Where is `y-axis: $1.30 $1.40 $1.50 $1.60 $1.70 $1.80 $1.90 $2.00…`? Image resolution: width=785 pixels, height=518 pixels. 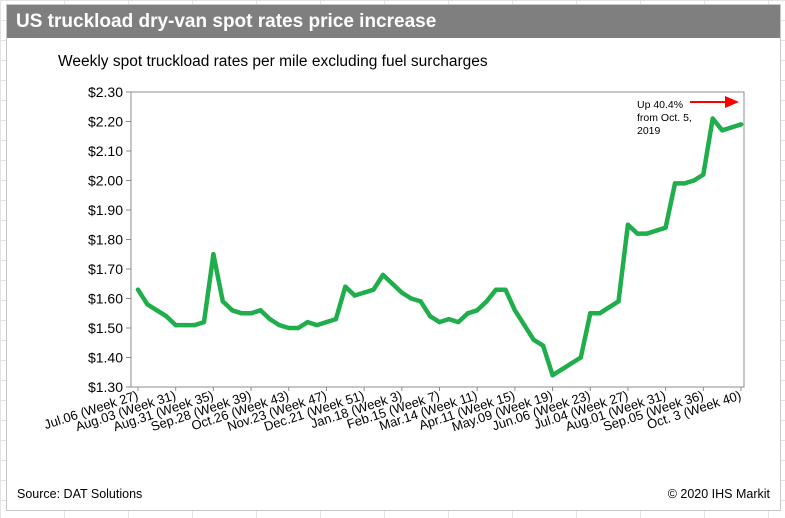 y-axis: $1.30 $1.40 $1.50 $1.60 $1.70 $1.80 $1.90 $2.00… is located at coordinates (109, 239).